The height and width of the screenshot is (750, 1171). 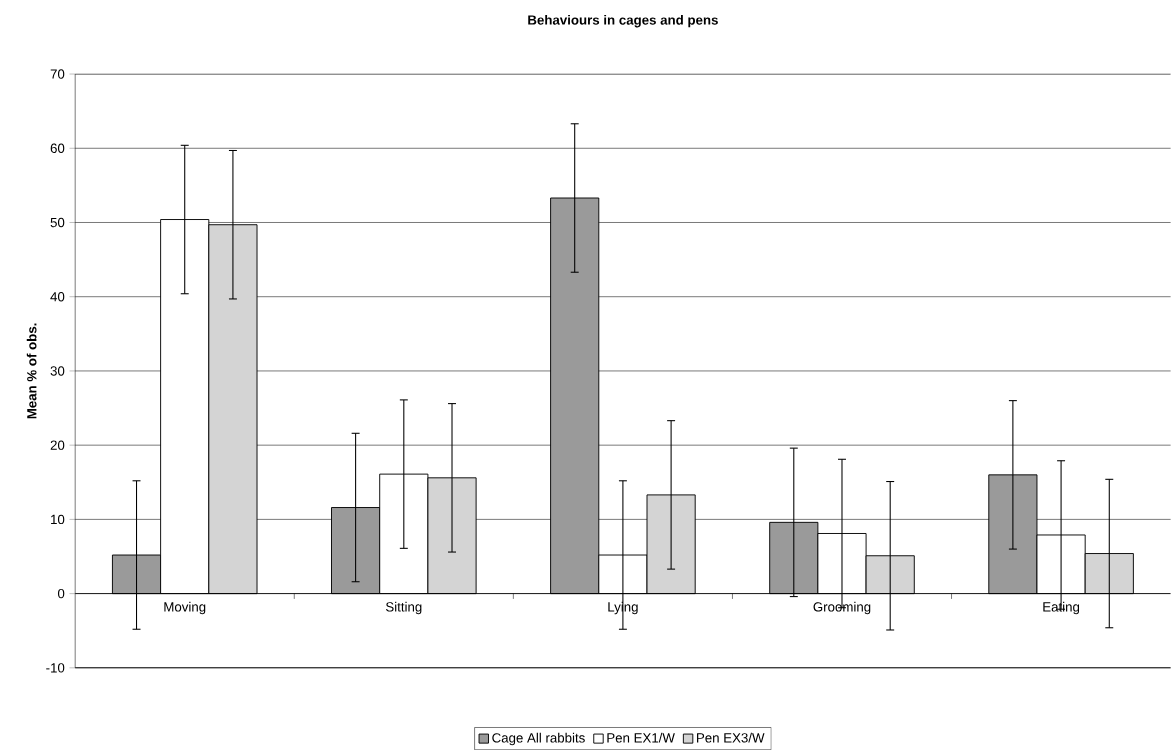 What do you see at coordinates (842, 608) in the screenshot?
I see `x-tick-label: Grooming` at bounding box center [842, 608].